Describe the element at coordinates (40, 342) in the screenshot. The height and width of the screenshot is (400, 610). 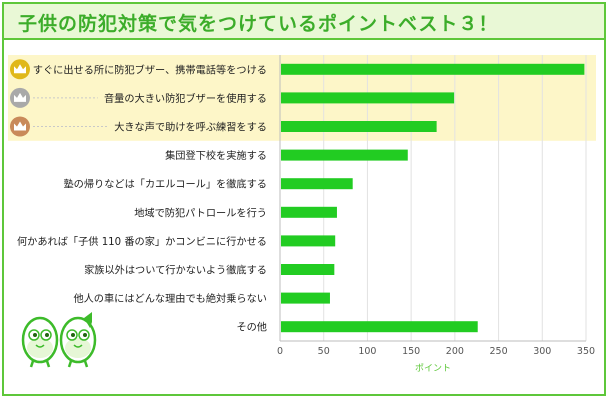
I see `mascot-left` at that location.